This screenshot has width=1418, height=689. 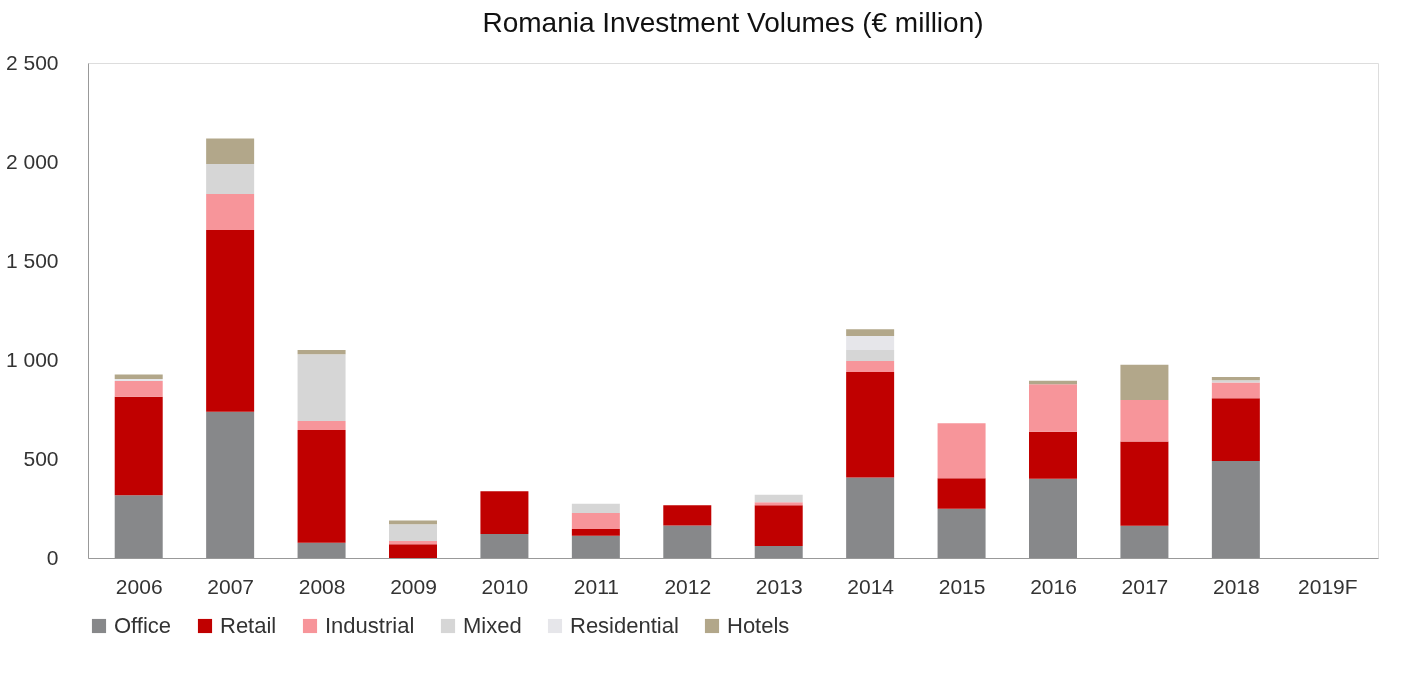 I want to click on x-tick-label: 2008, so click(x=322, y=586).